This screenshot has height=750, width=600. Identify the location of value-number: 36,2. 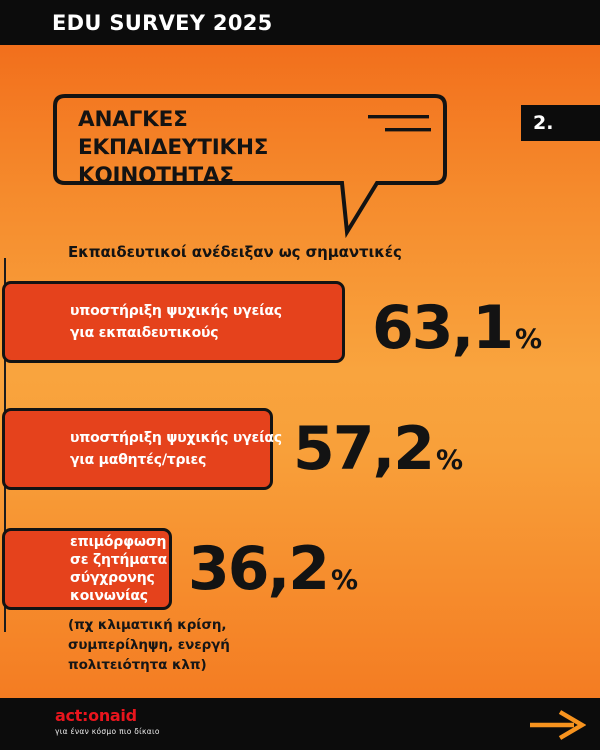
(259, 569).